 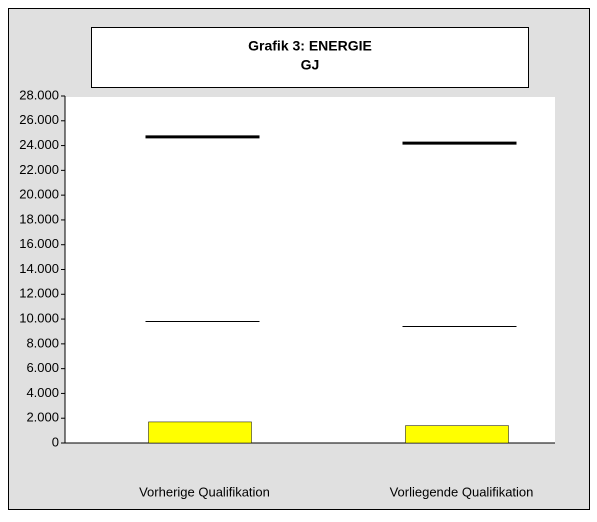 What do you see at coordinates (462, 491) in the screenshot?
I see `x-tick-label: Vorliegende Qualifikation` at bounding box center [462, 491].